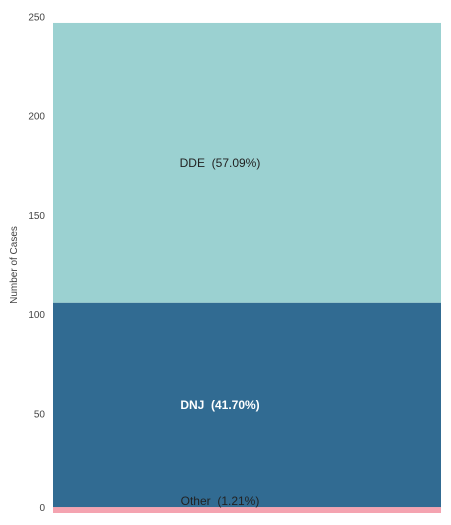  I want to click on y-tick-label: 0, so click(42, 508).